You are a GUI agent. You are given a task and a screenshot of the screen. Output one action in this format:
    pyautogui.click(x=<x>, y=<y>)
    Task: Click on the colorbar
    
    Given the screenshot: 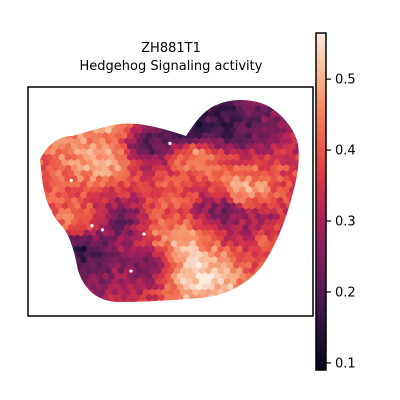 What is the action you would take?
    pyautogui.click(x=321, y=201)
    